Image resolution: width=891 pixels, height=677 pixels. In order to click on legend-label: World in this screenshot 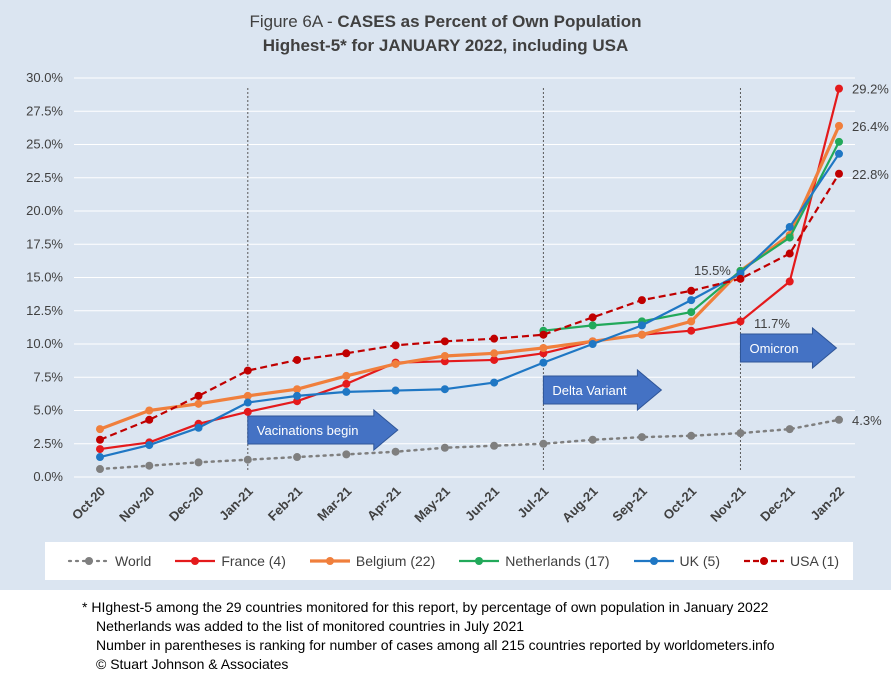, I will do `click(133, 561)`.